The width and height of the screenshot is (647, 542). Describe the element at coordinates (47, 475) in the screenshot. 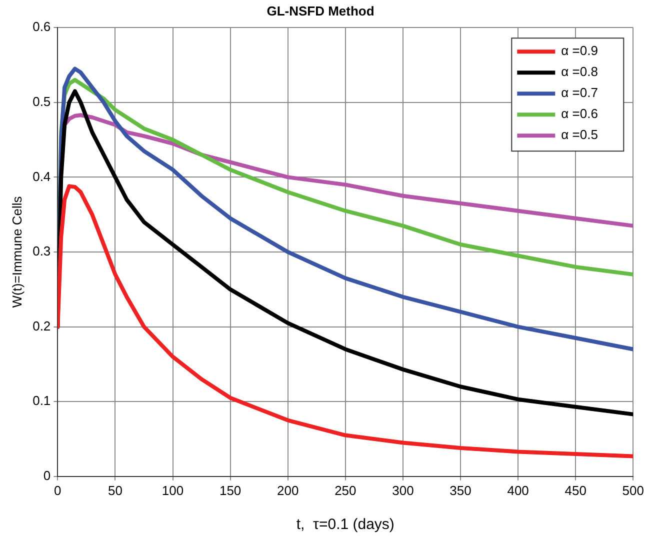

I see `y-tick-label: 0` at that location.